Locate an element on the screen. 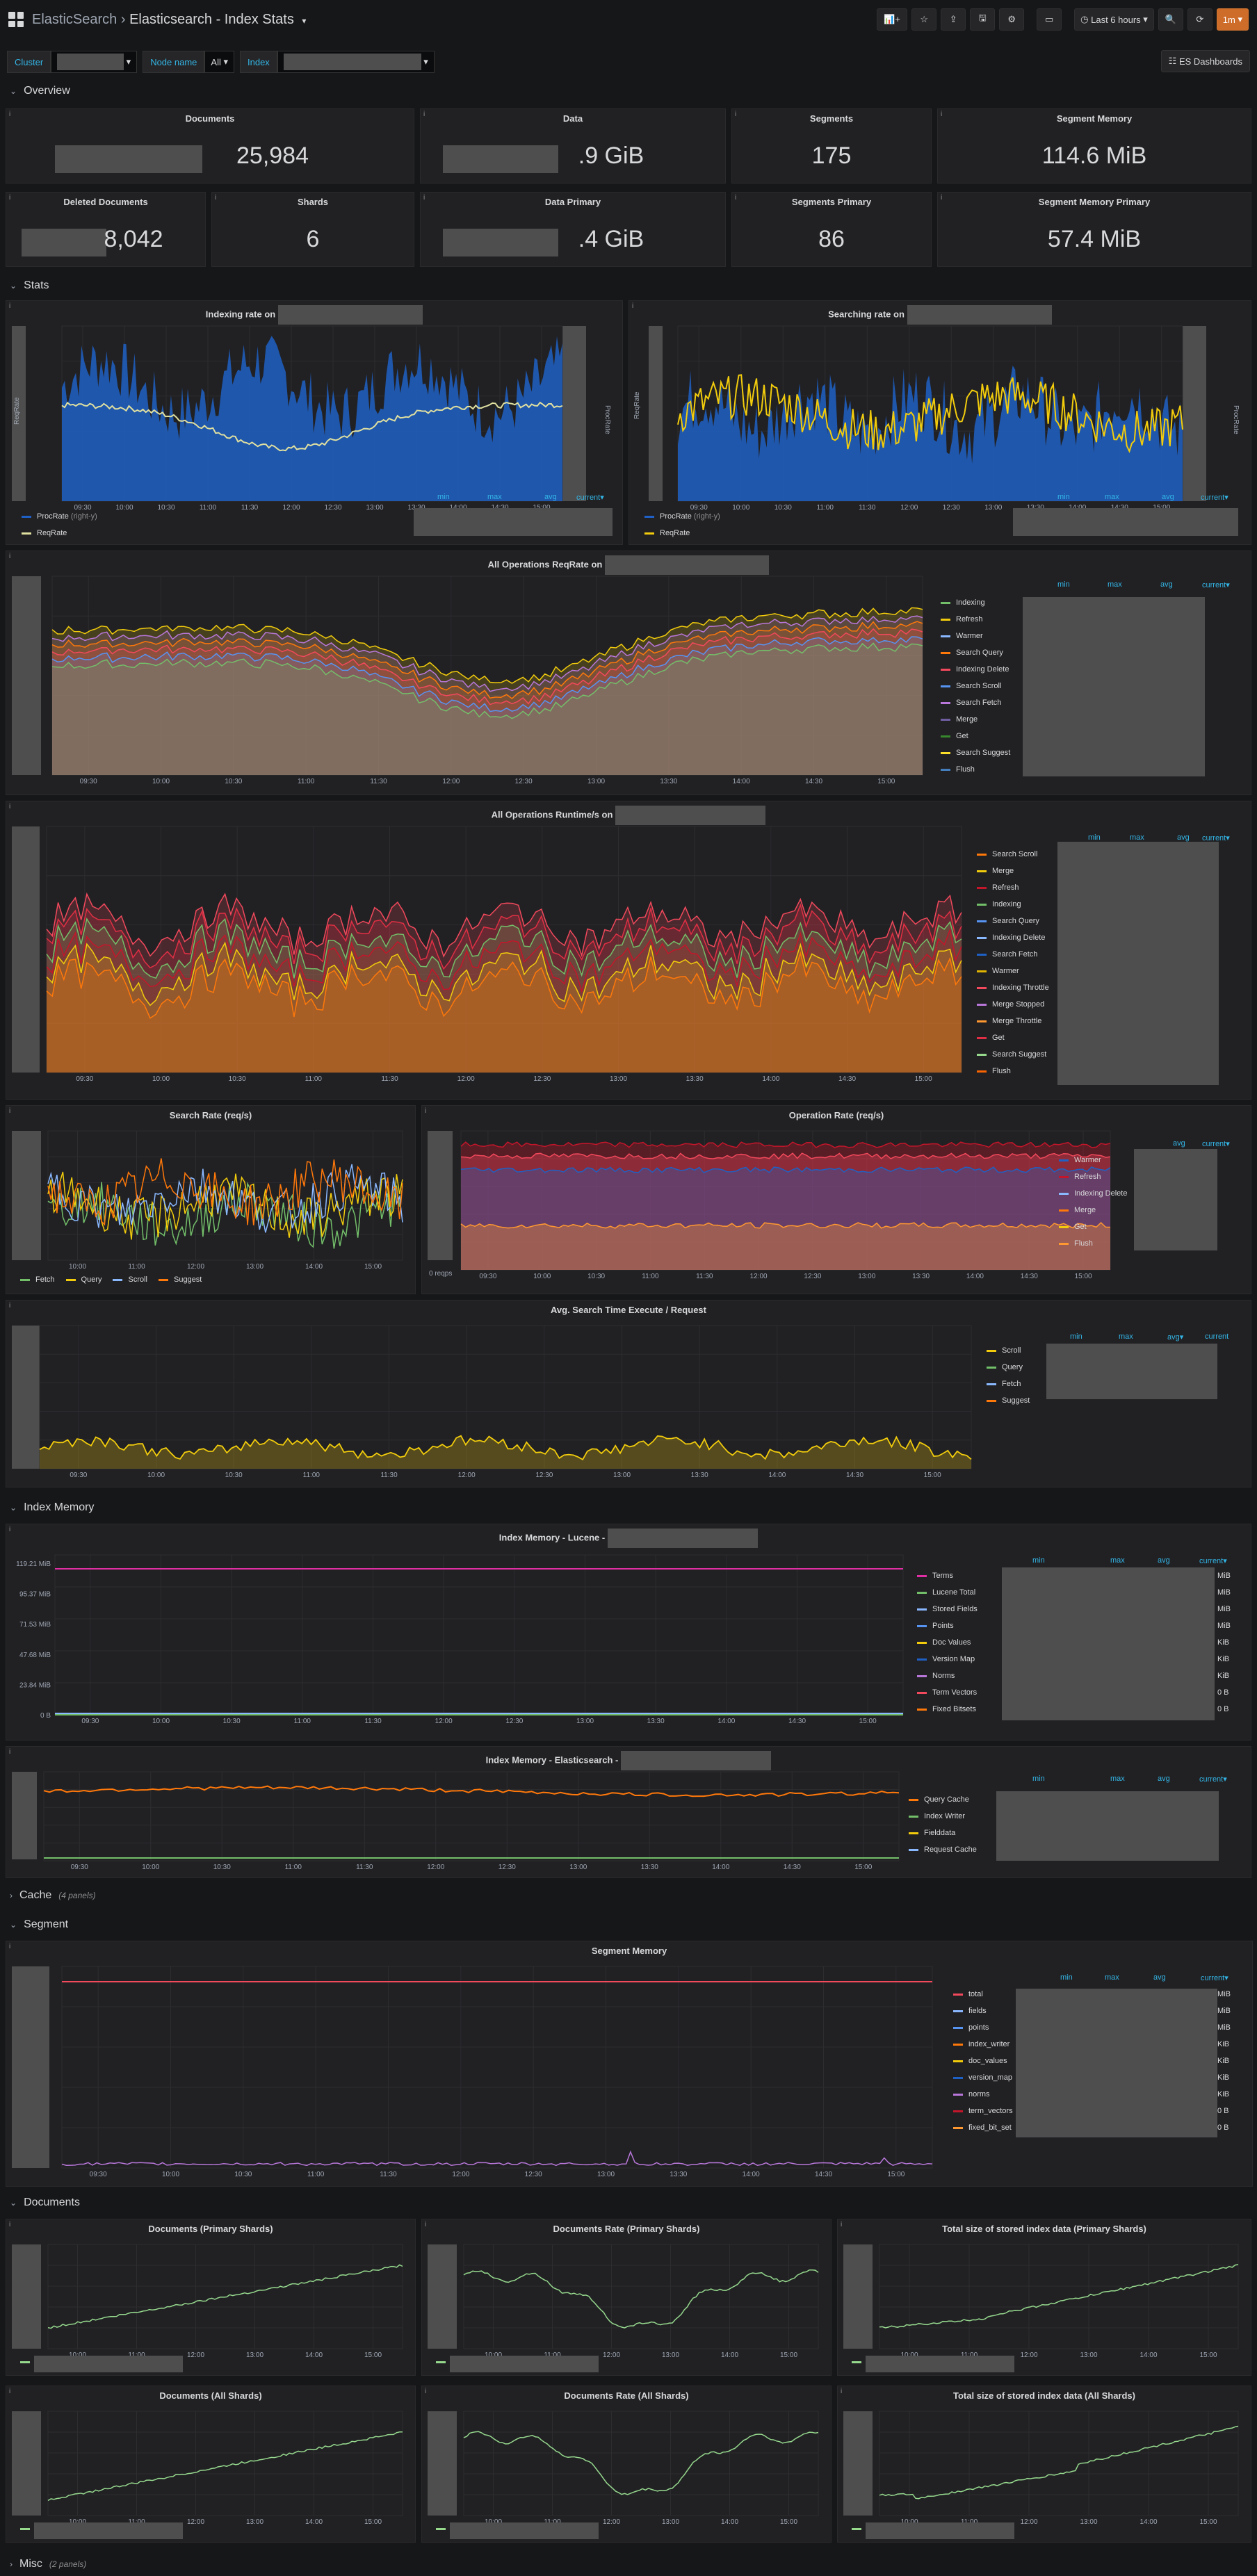 The height and width of the screenshot is (2576, 1257). legend-item: Flush is located at coordinates (1013, 1071).